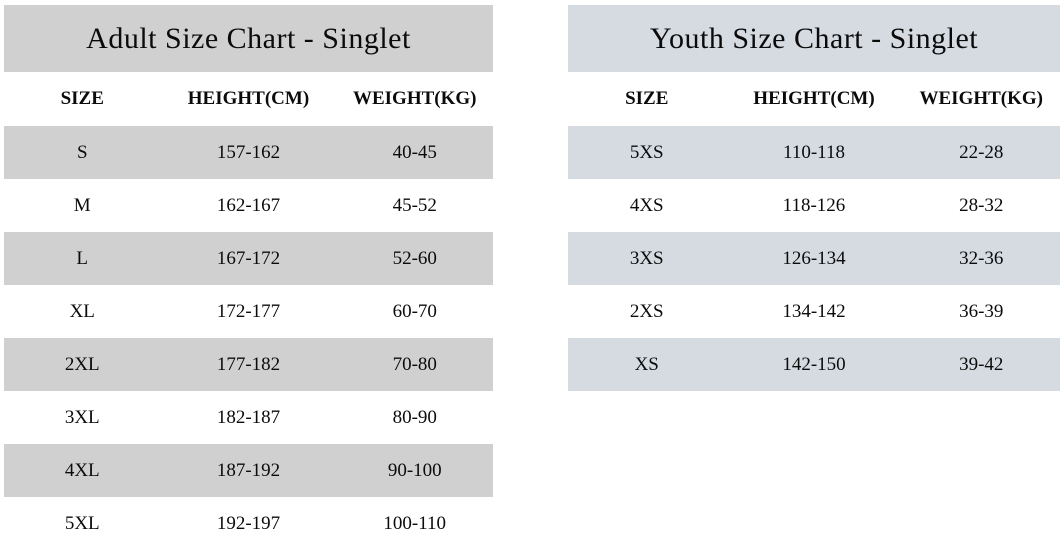 Image resolution: width=1064 pixels, height=550 pixels. What do you see at coordinates (82, 470) in the screenshot?
I see `size-cell: 4XL` at bounding box center [82, 470].